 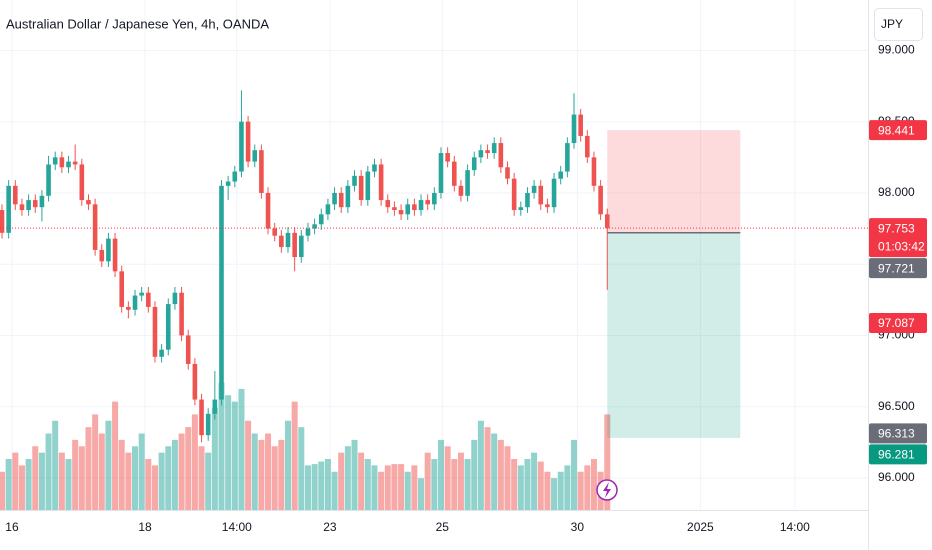 I want to click on alert-icon, so click(x=607, y=490).